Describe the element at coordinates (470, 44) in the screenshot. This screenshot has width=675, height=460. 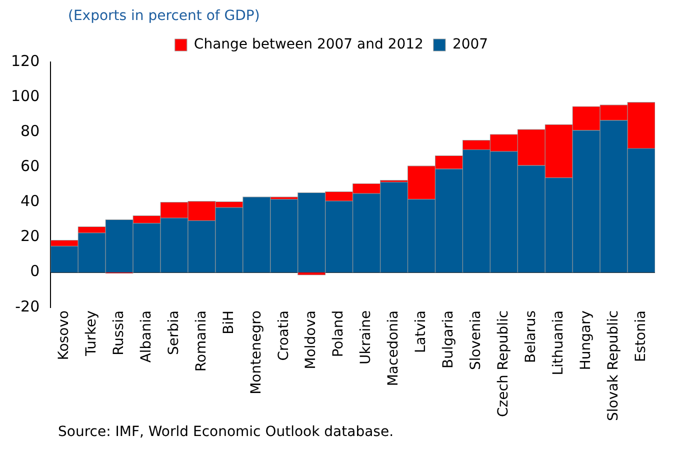
I see `legend-label: 2007` at that location.